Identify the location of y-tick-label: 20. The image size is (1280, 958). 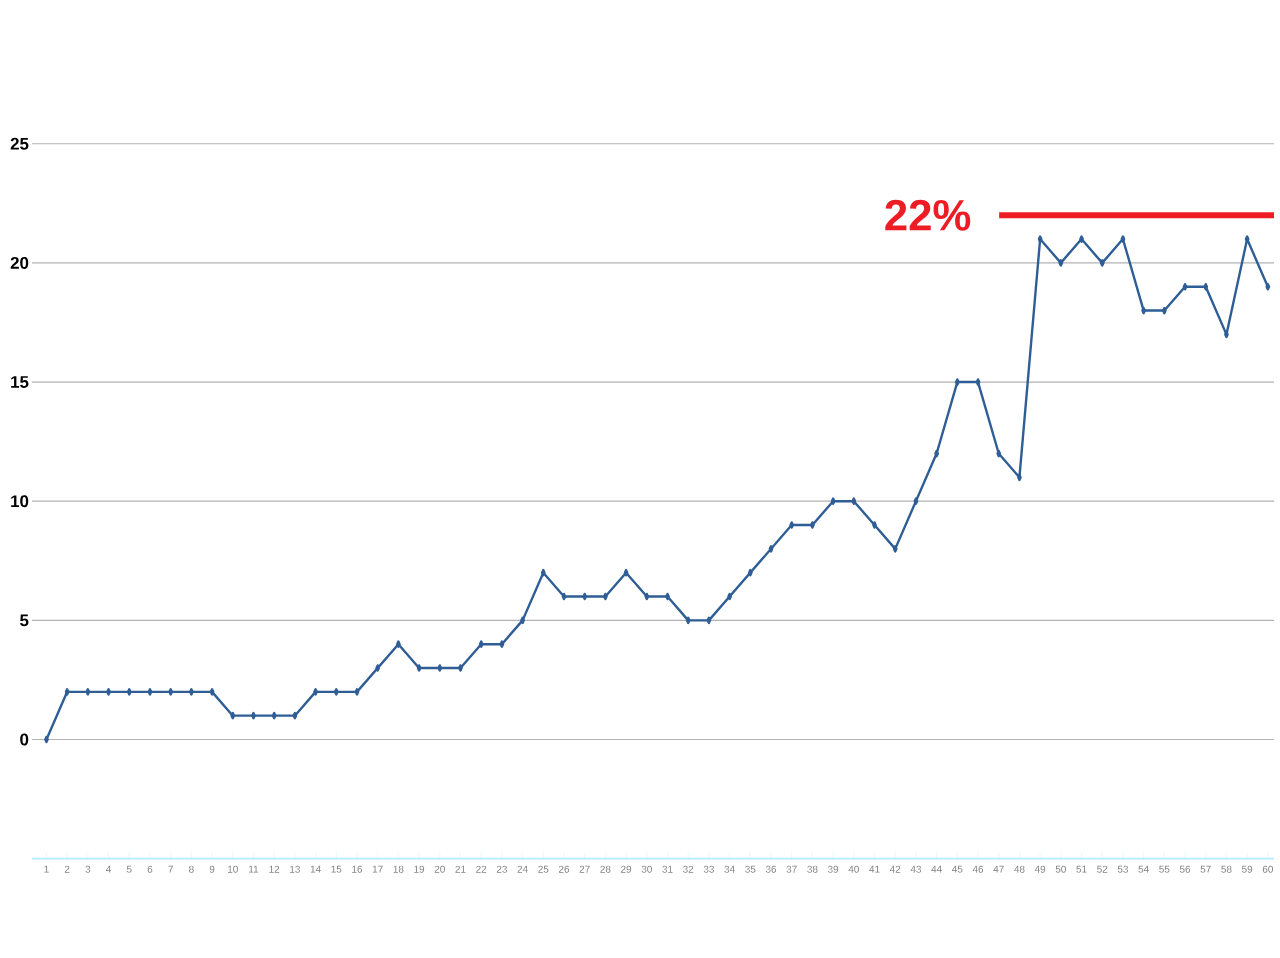
(19, 262).